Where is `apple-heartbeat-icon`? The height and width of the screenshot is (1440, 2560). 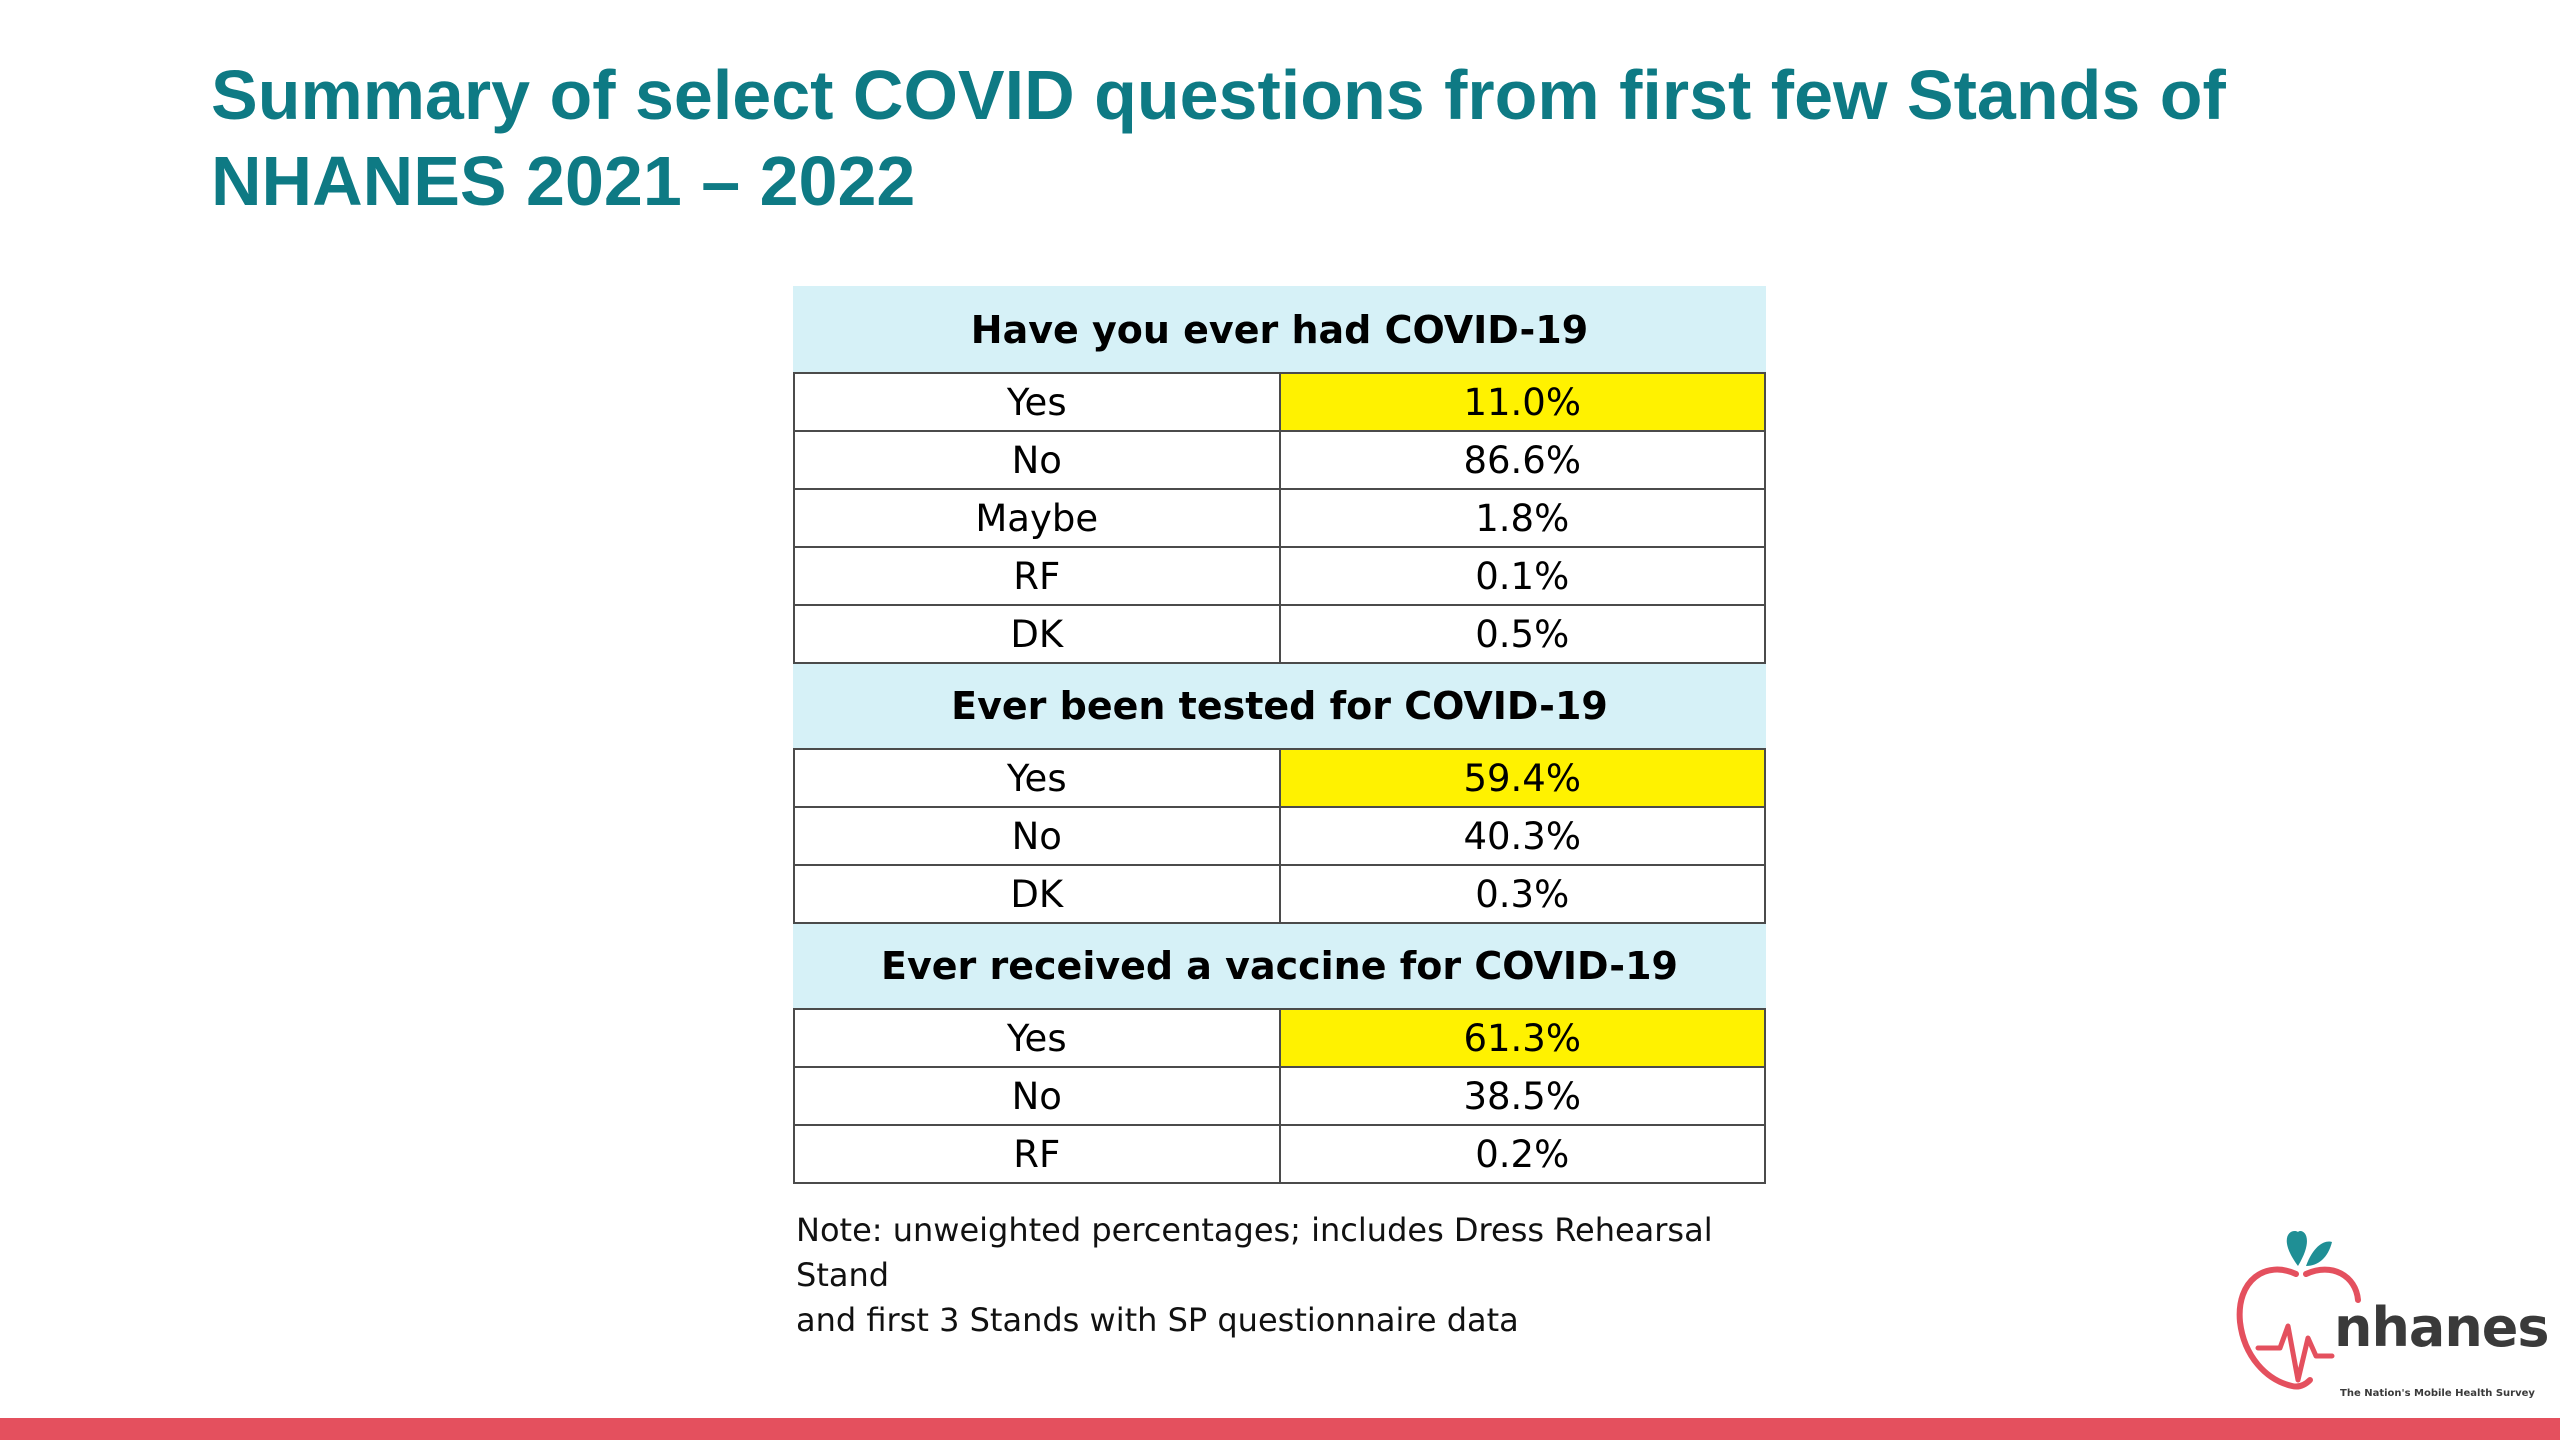 apple-heartbeat-icon is located at coordinates (2298, 1310).